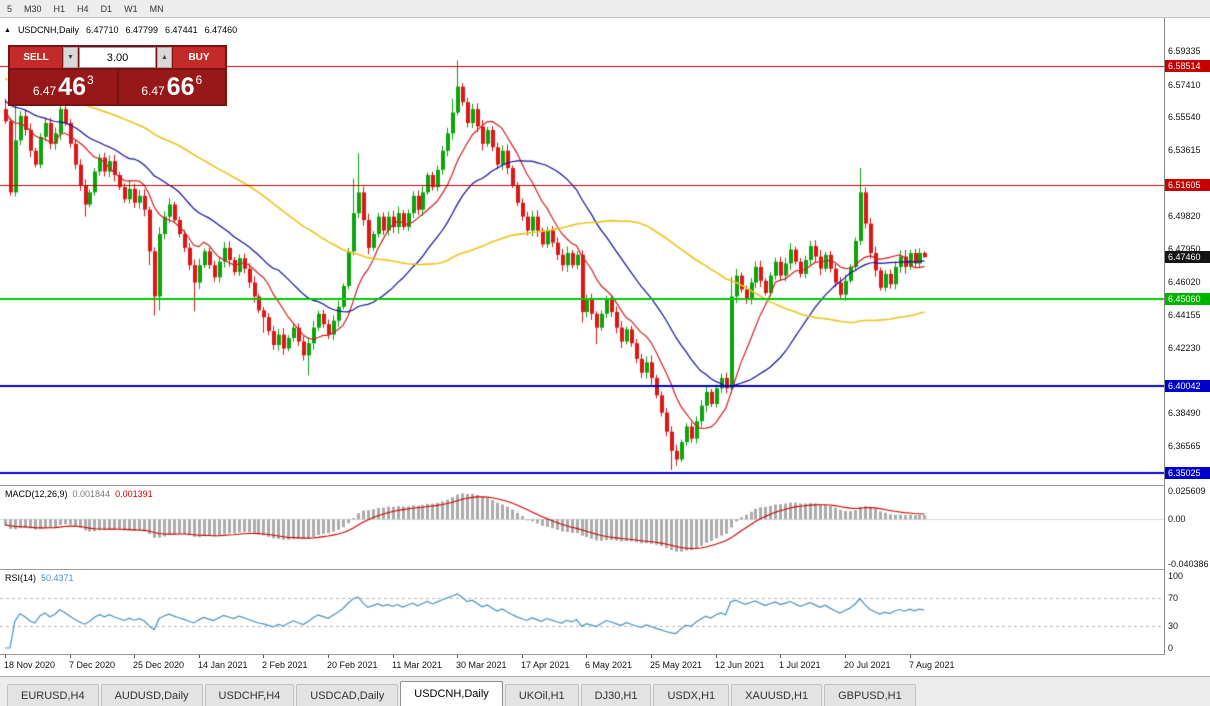 The width and height of the screenshot is (1210, 706). Describe the element at coordinates (159, 665) in the screenshot. I see `date-axis-label: 25 Dec 2020` at that location.